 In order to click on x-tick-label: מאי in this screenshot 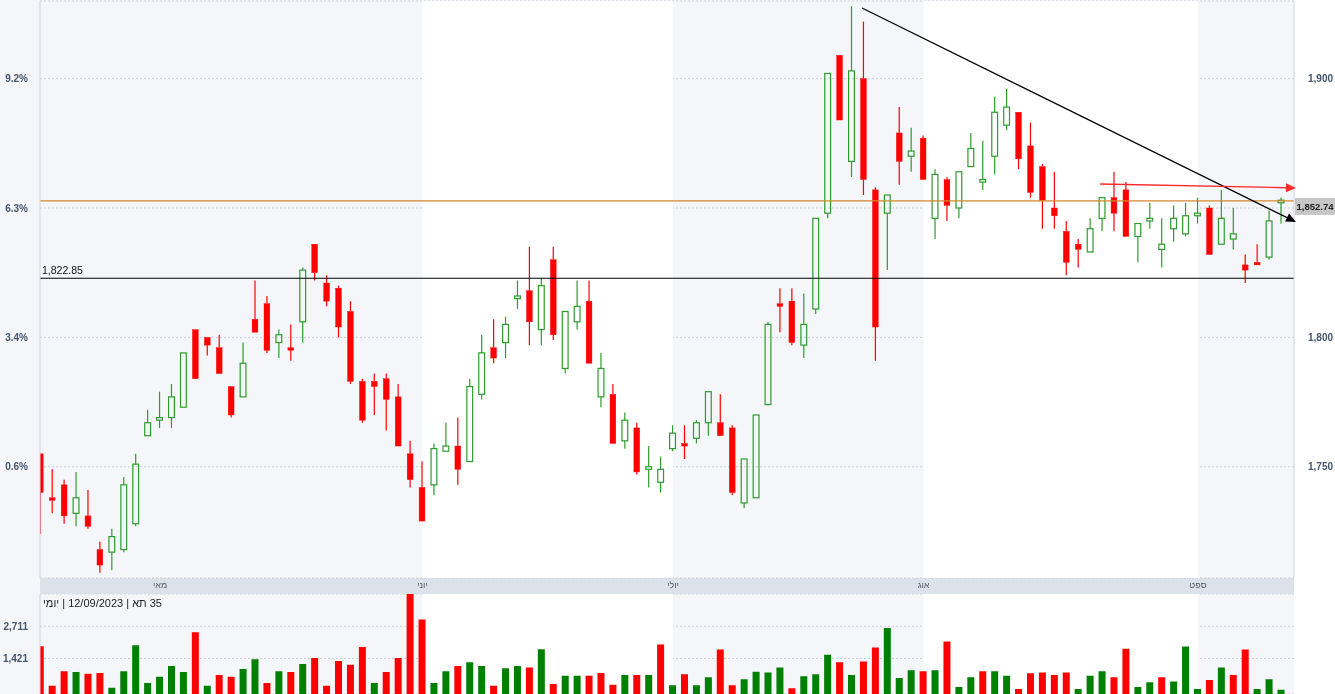, I will do `click(160, 585)`.